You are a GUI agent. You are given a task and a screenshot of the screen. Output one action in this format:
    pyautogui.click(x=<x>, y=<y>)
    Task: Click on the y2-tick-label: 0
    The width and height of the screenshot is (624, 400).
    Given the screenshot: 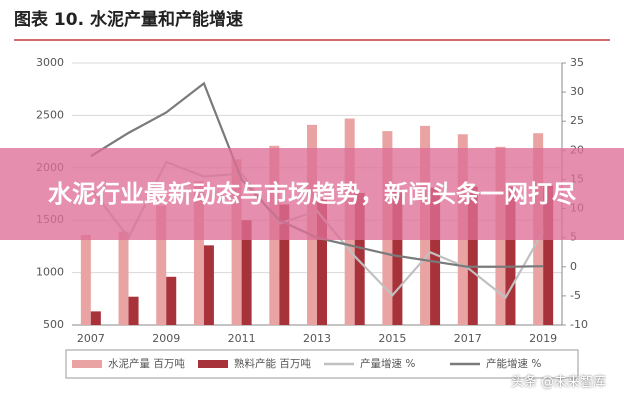 What is the action you would take?
    pyautogui.click(x=573, y=266)
    